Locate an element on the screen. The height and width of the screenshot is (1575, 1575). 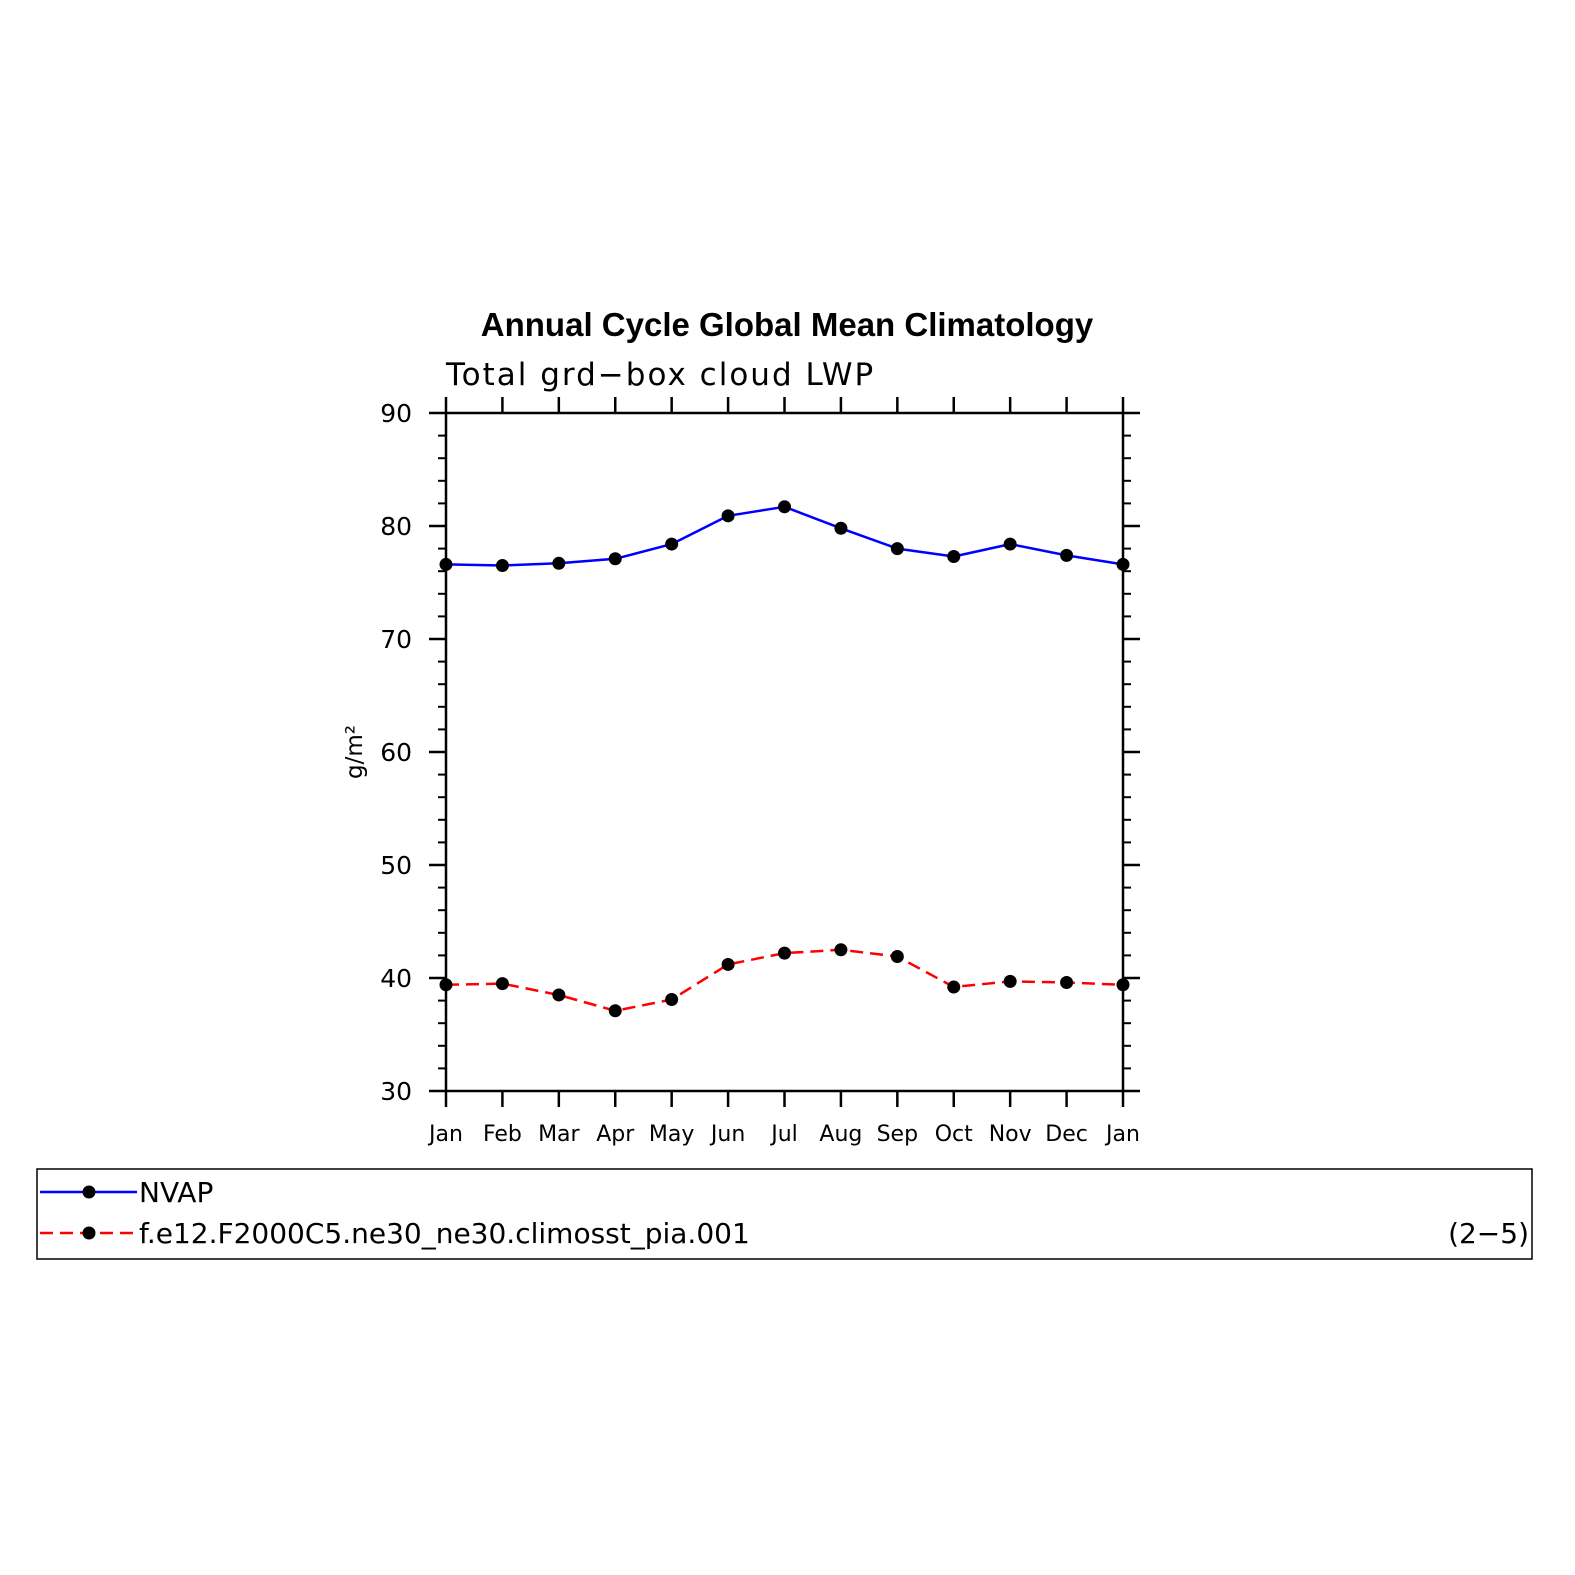
x-tick-label: Aug is located at coordinates (840, 1134).